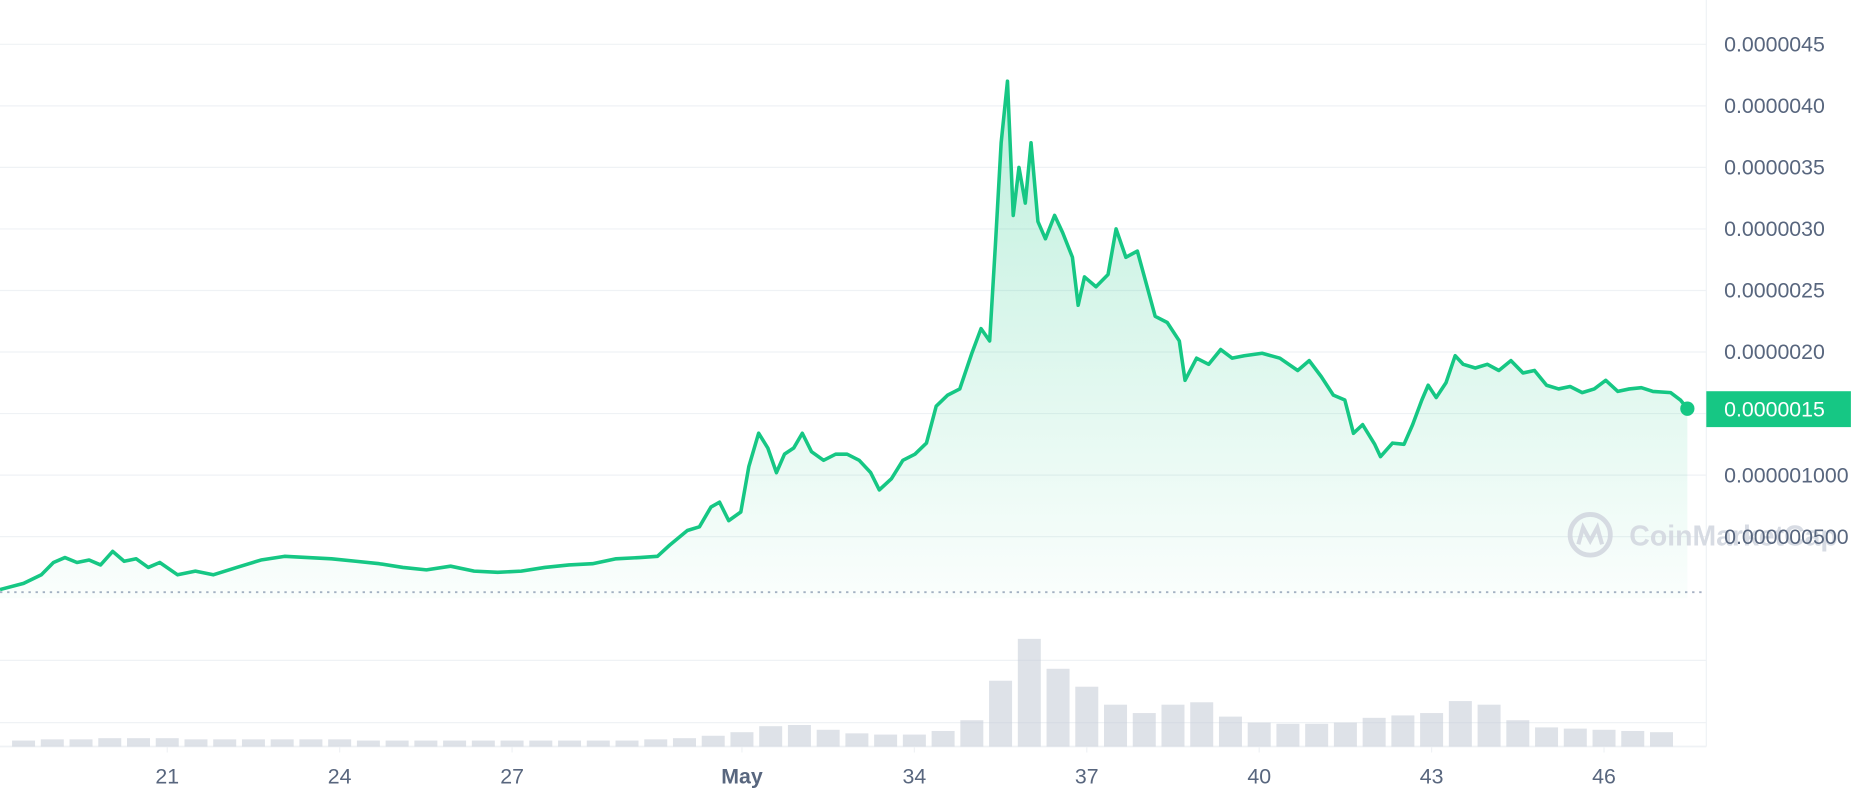  What do you see at coordinates (512, 777) in the screenshot?
I see `x-tick-label: 27` at bounding box center [512, 777].